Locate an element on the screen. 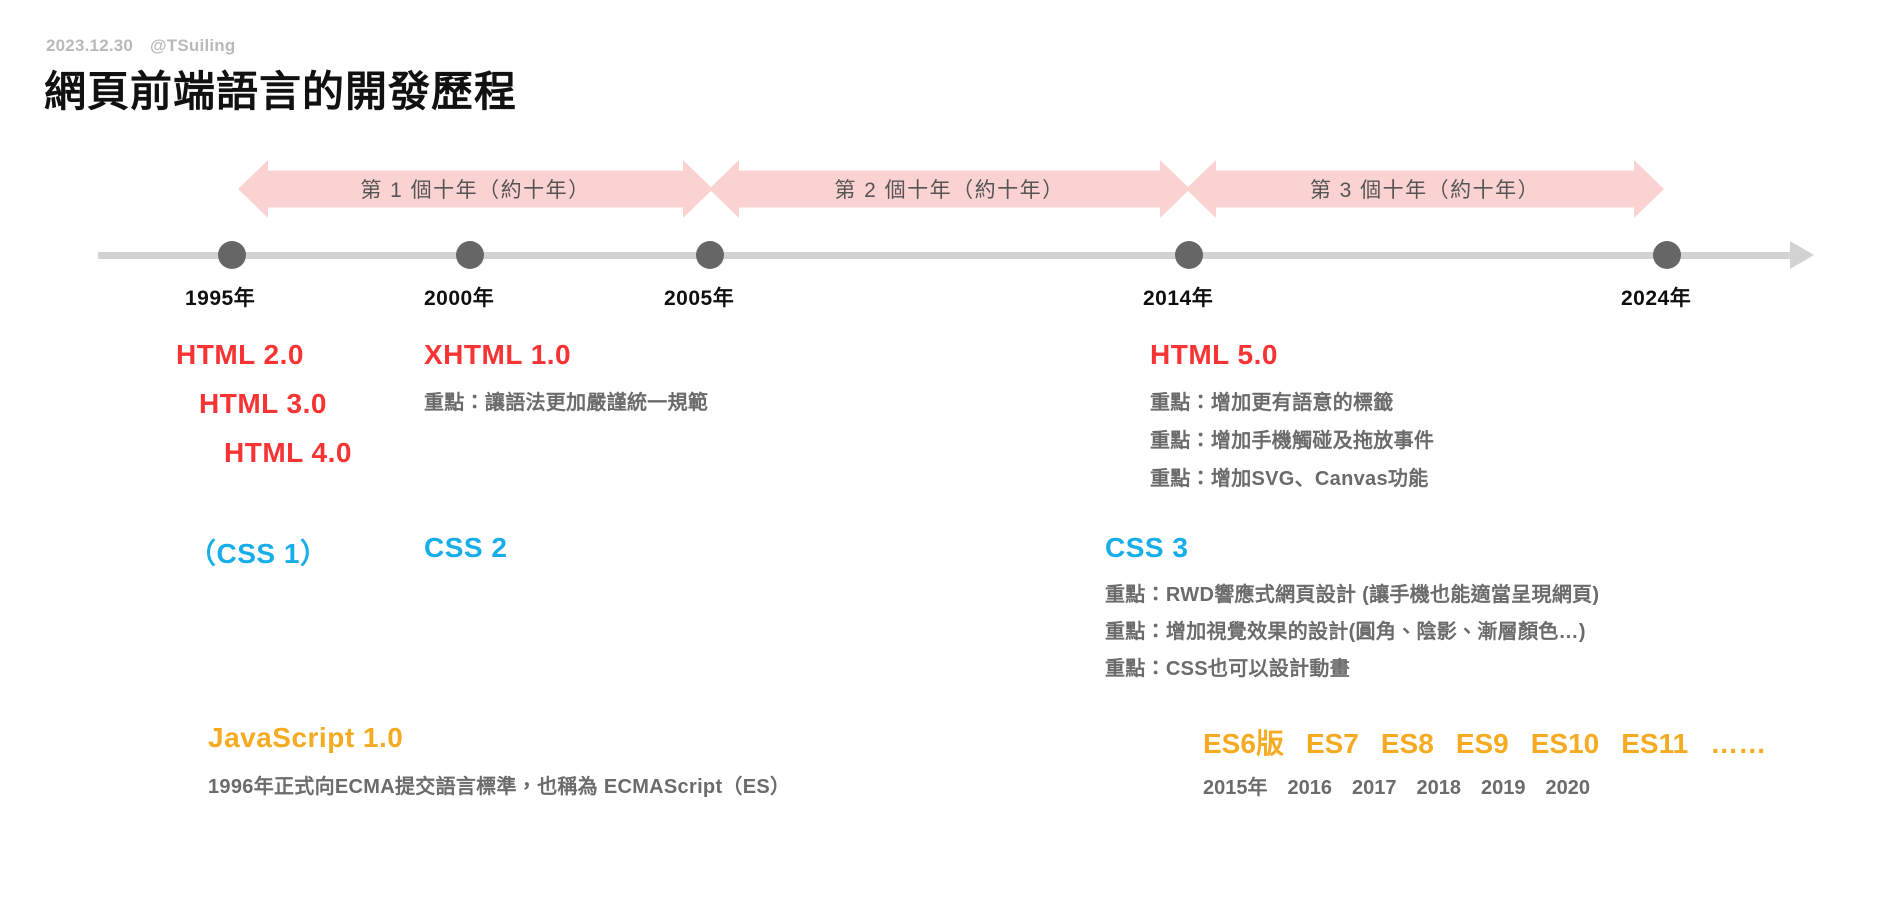 The image size is (1900, 900). html-5-0-label: HTML 5.0 is located at coordinates (1214, 354).